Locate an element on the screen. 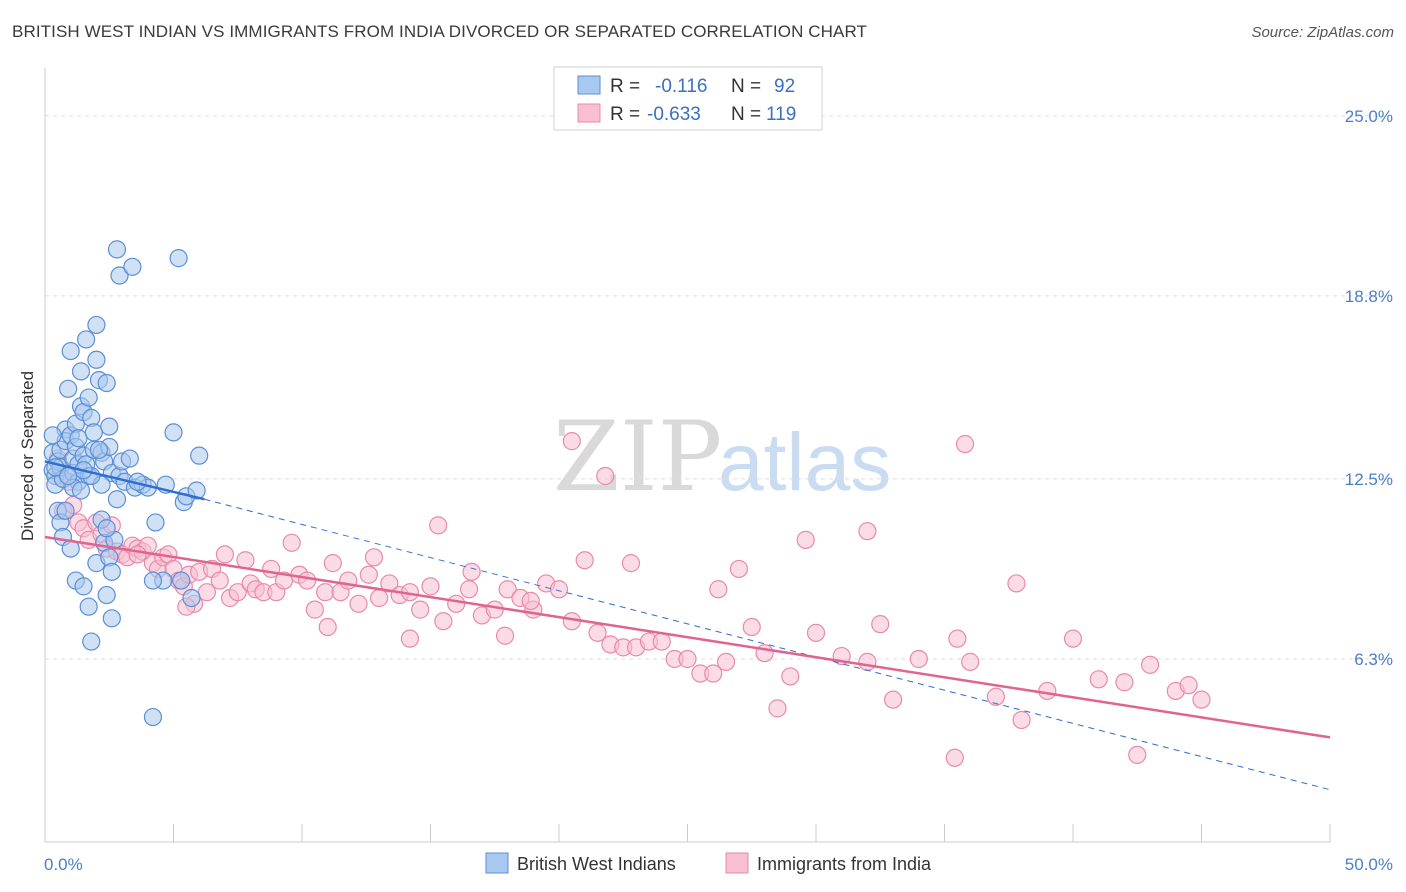 The width and height of the screenshot is (1406, 892). legend-n-label: N = is located at coordinates (746, 114).